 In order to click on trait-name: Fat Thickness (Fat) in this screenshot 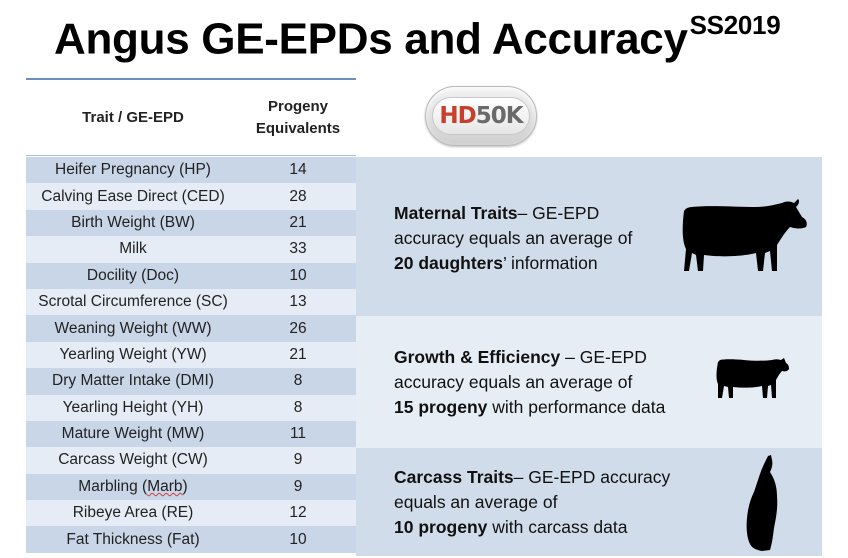, I will do `click(133, 539)`.